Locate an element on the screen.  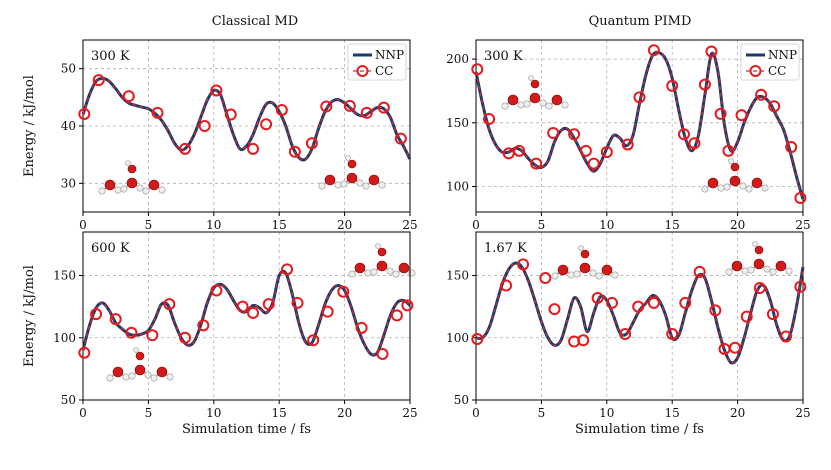
y-tick-label: 50 is located at coordinates (461, 400).